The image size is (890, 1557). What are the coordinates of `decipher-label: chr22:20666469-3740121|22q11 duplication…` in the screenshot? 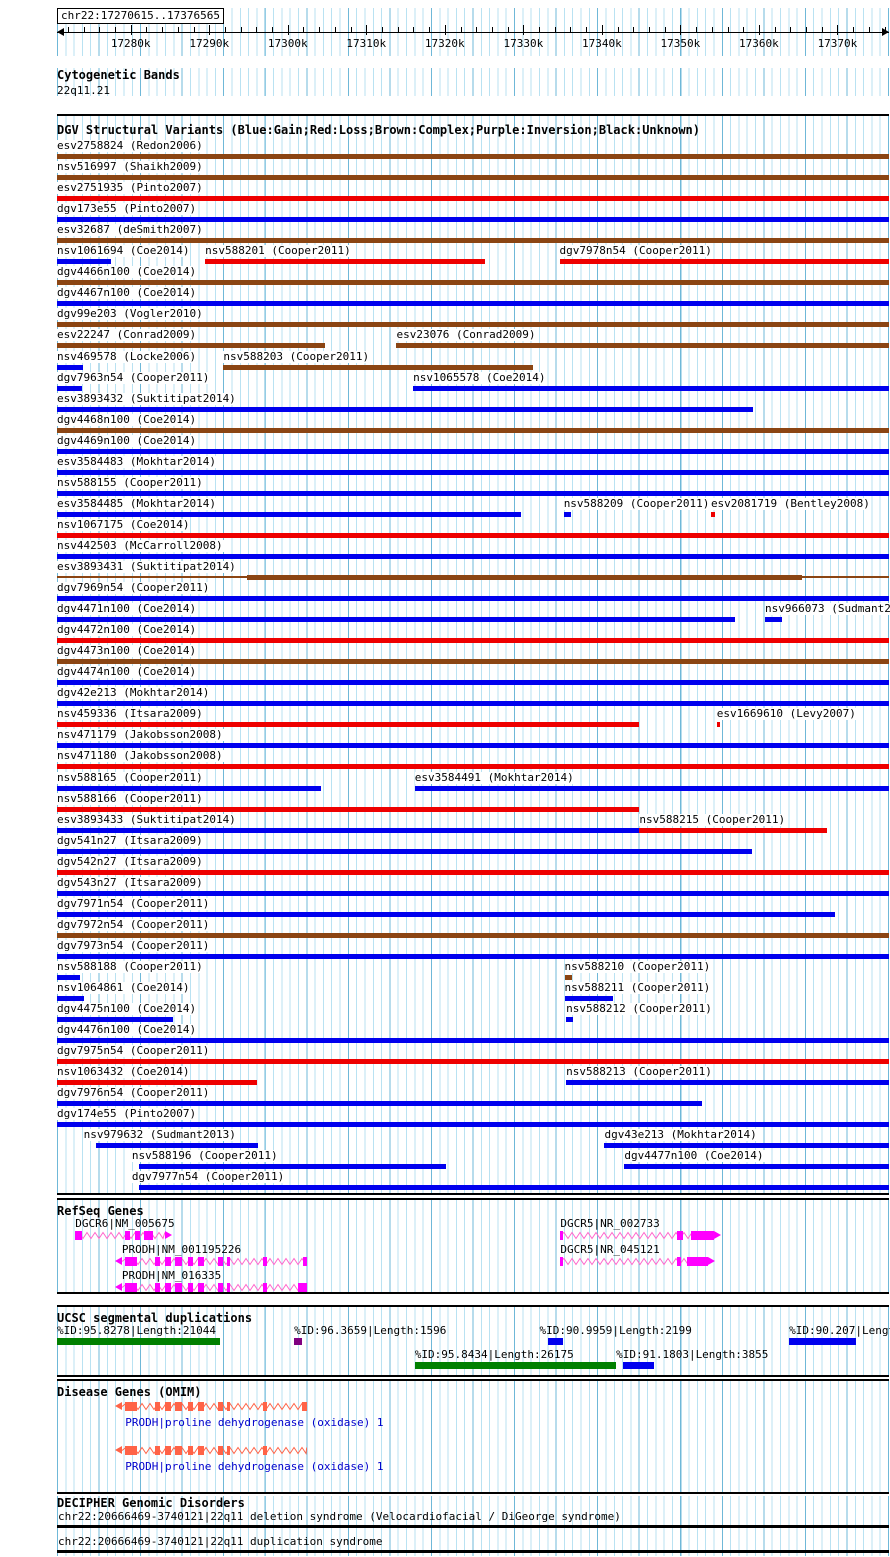 It's located at (220, 1541).